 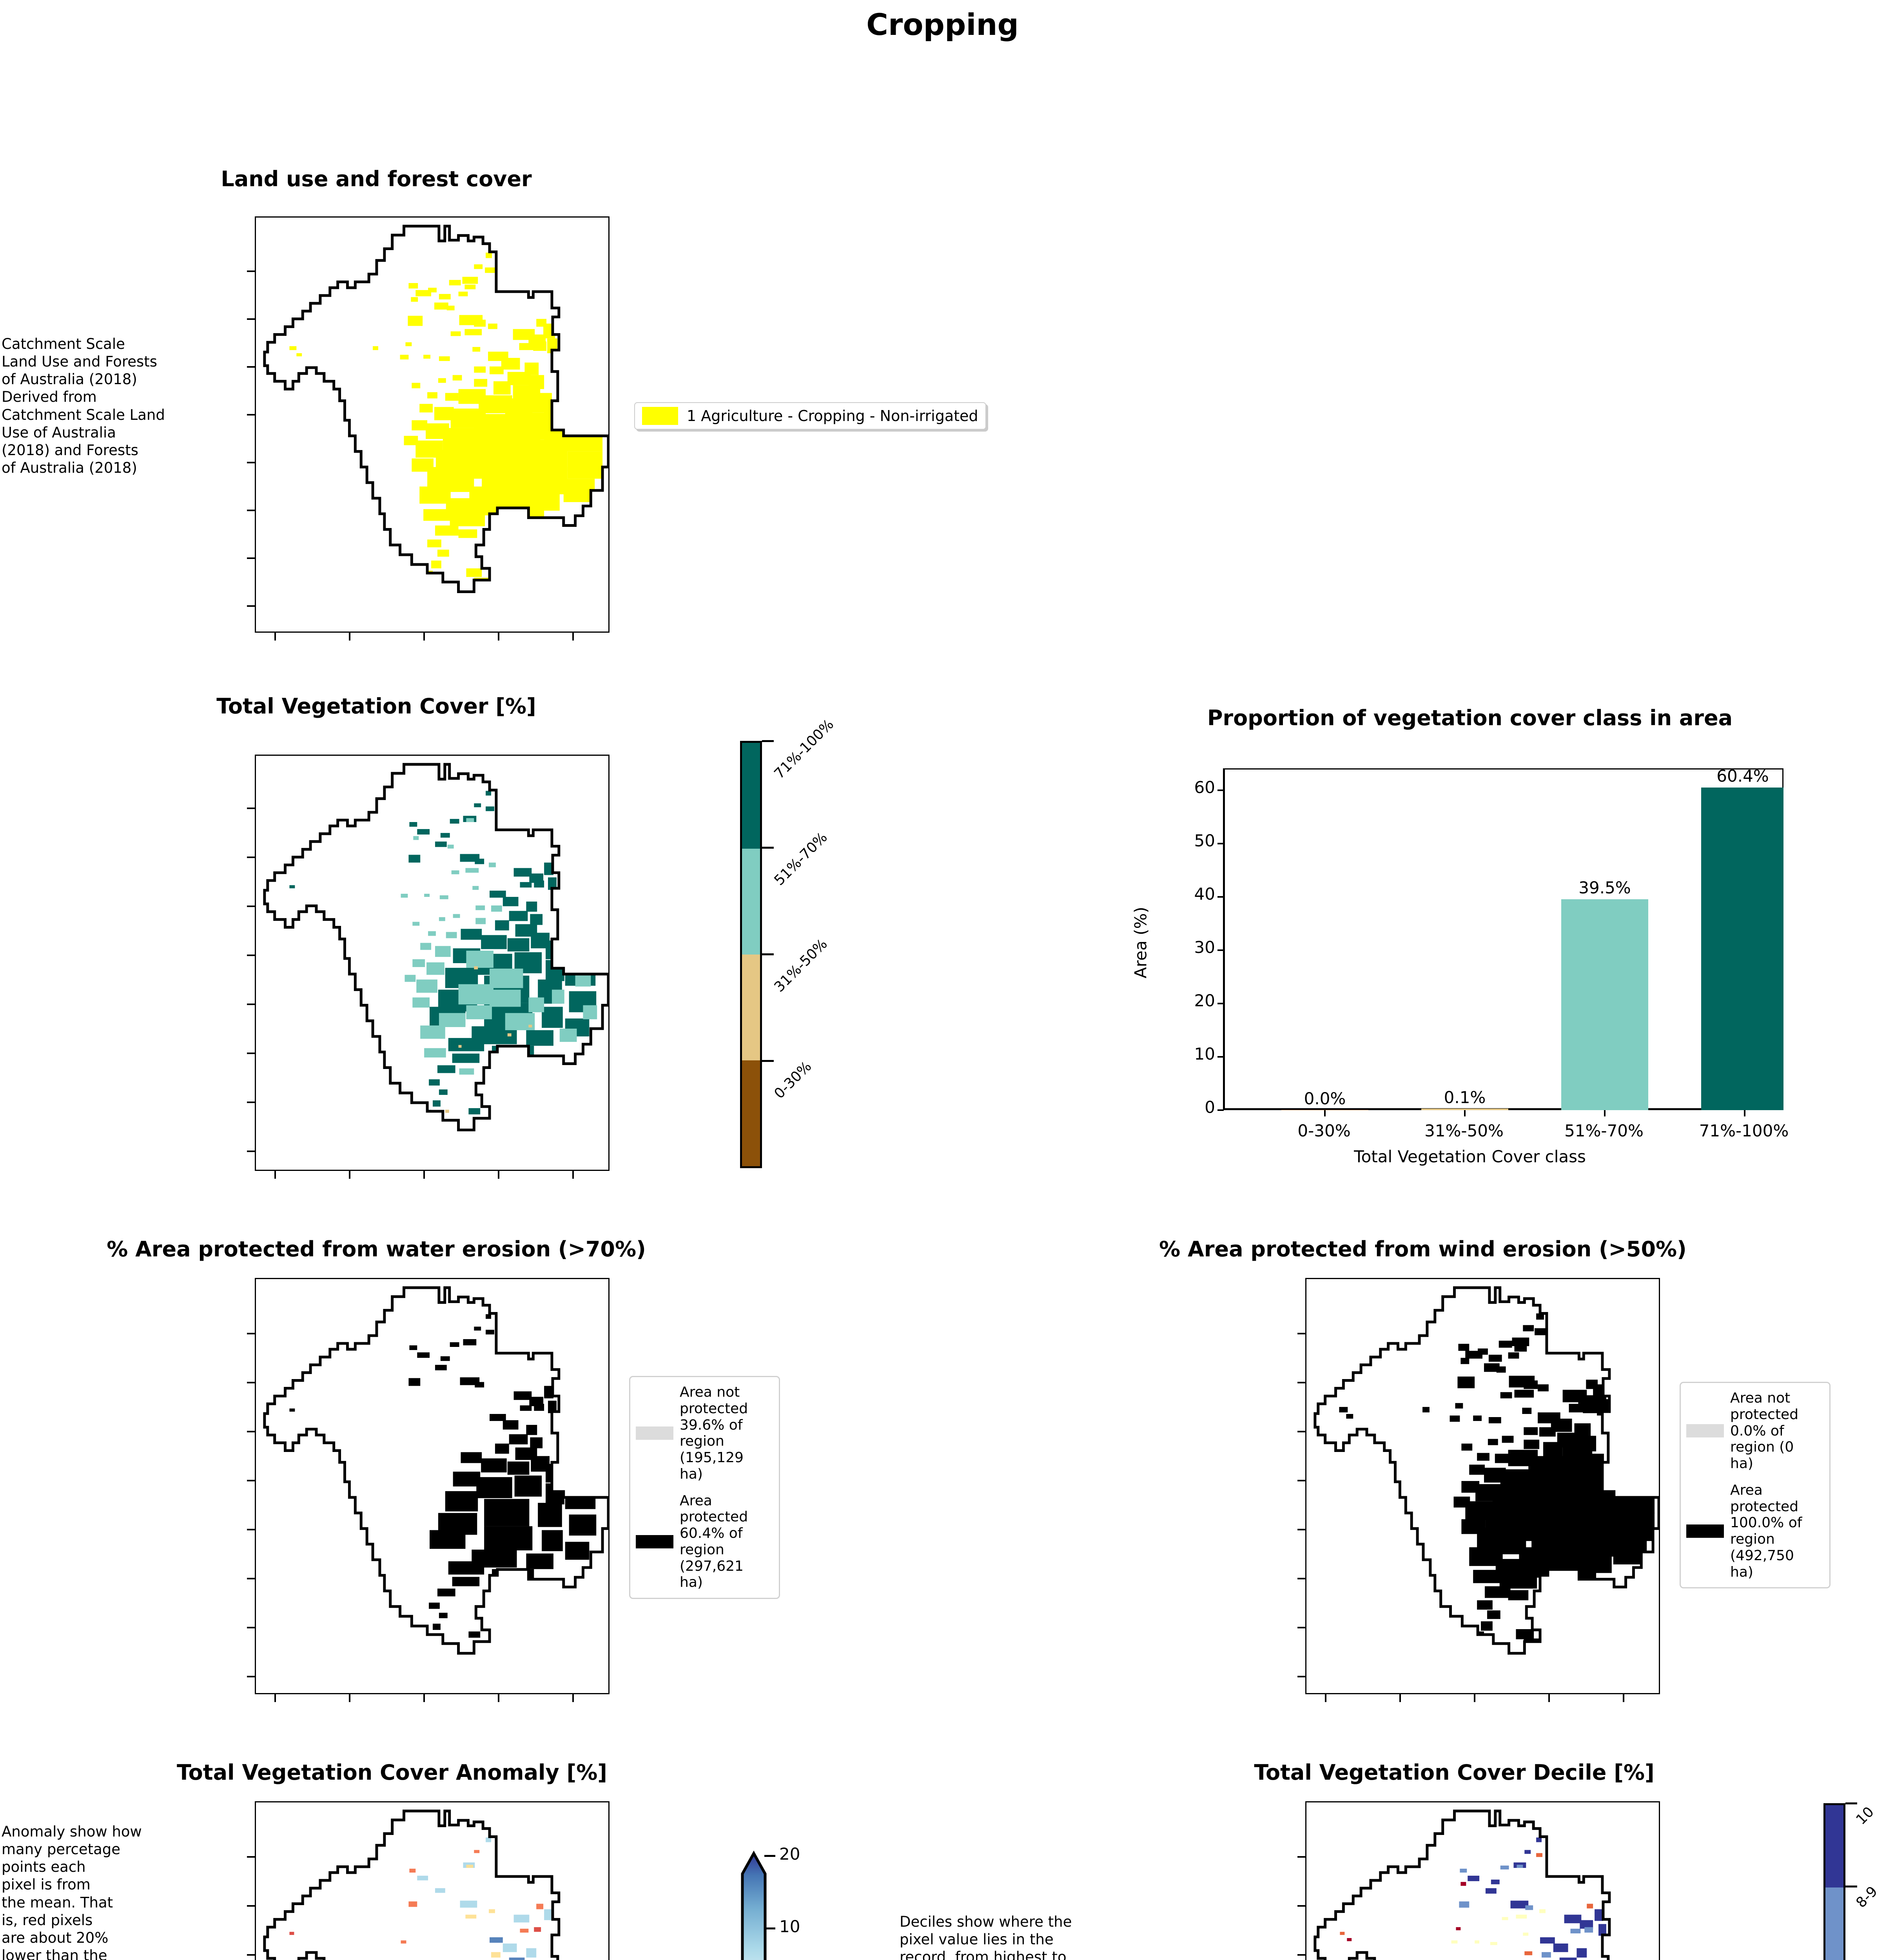 What do you see at coordinates (1204, 1000) in the screenshot?
I see `barchart-ytick-20: 20` at bounding box center [1204, 1000].